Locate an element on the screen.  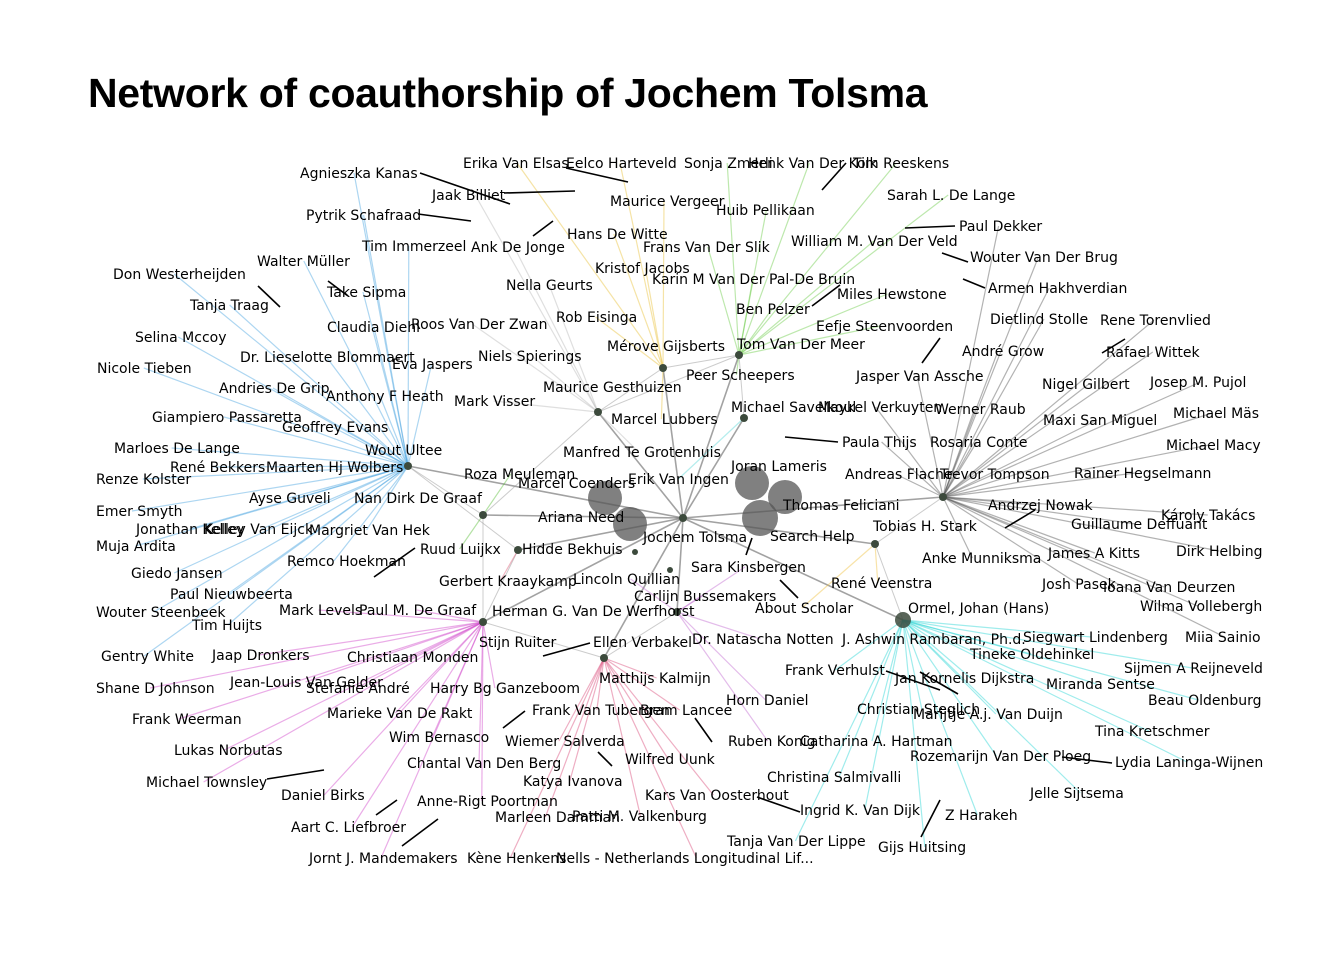
author-label-anne-rigt-poortman: Anne-Rigt Poortman is located at coordinates (487, 802).